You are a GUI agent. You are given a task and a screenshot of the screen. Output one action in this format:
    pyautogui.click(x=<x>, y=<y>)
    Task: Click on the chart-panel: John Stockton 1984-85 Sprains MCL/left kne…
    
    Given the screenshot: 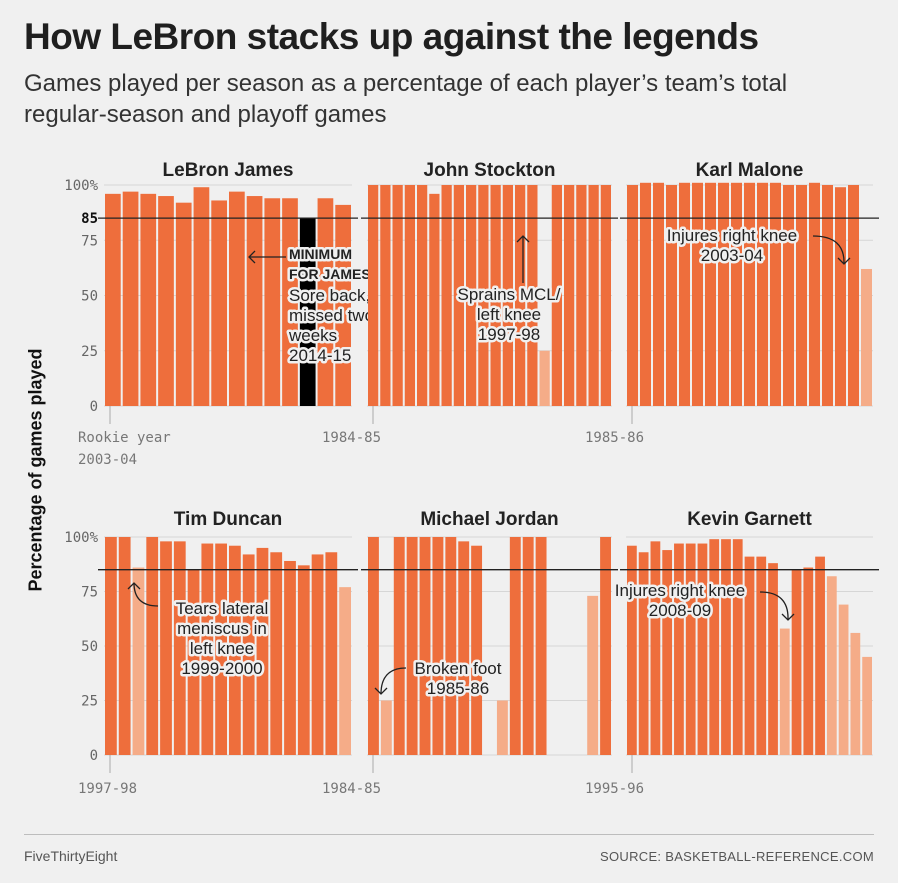 What is the action you would take?
    pyautogui.click(x=470, y=303)
    